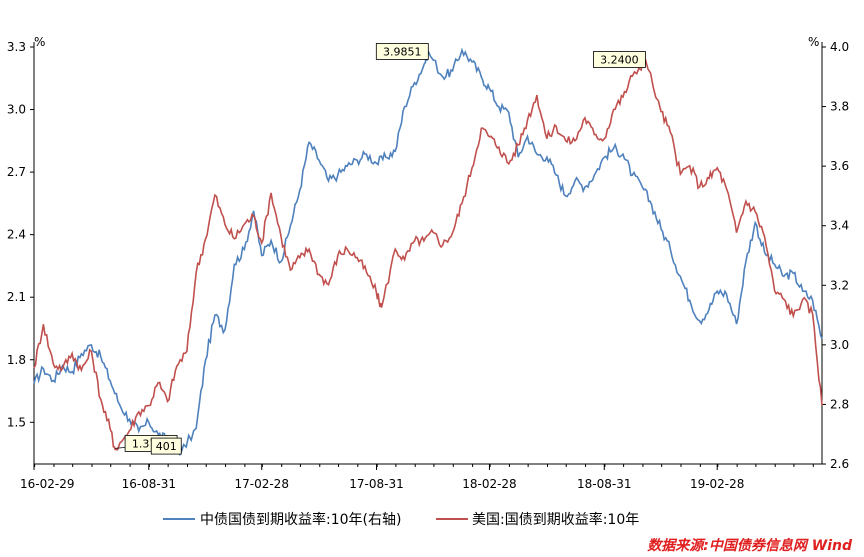  What do you see at coordinates (16, 360) in the screenshot?
I see `left-tick-label: 1.8` at bounding box center [16, 360].